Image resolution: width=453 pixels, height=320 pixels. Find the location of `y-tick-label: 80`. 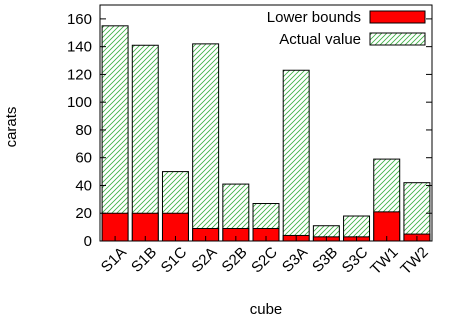

y-tick-label: 80 is located at coordinates (83, 130).